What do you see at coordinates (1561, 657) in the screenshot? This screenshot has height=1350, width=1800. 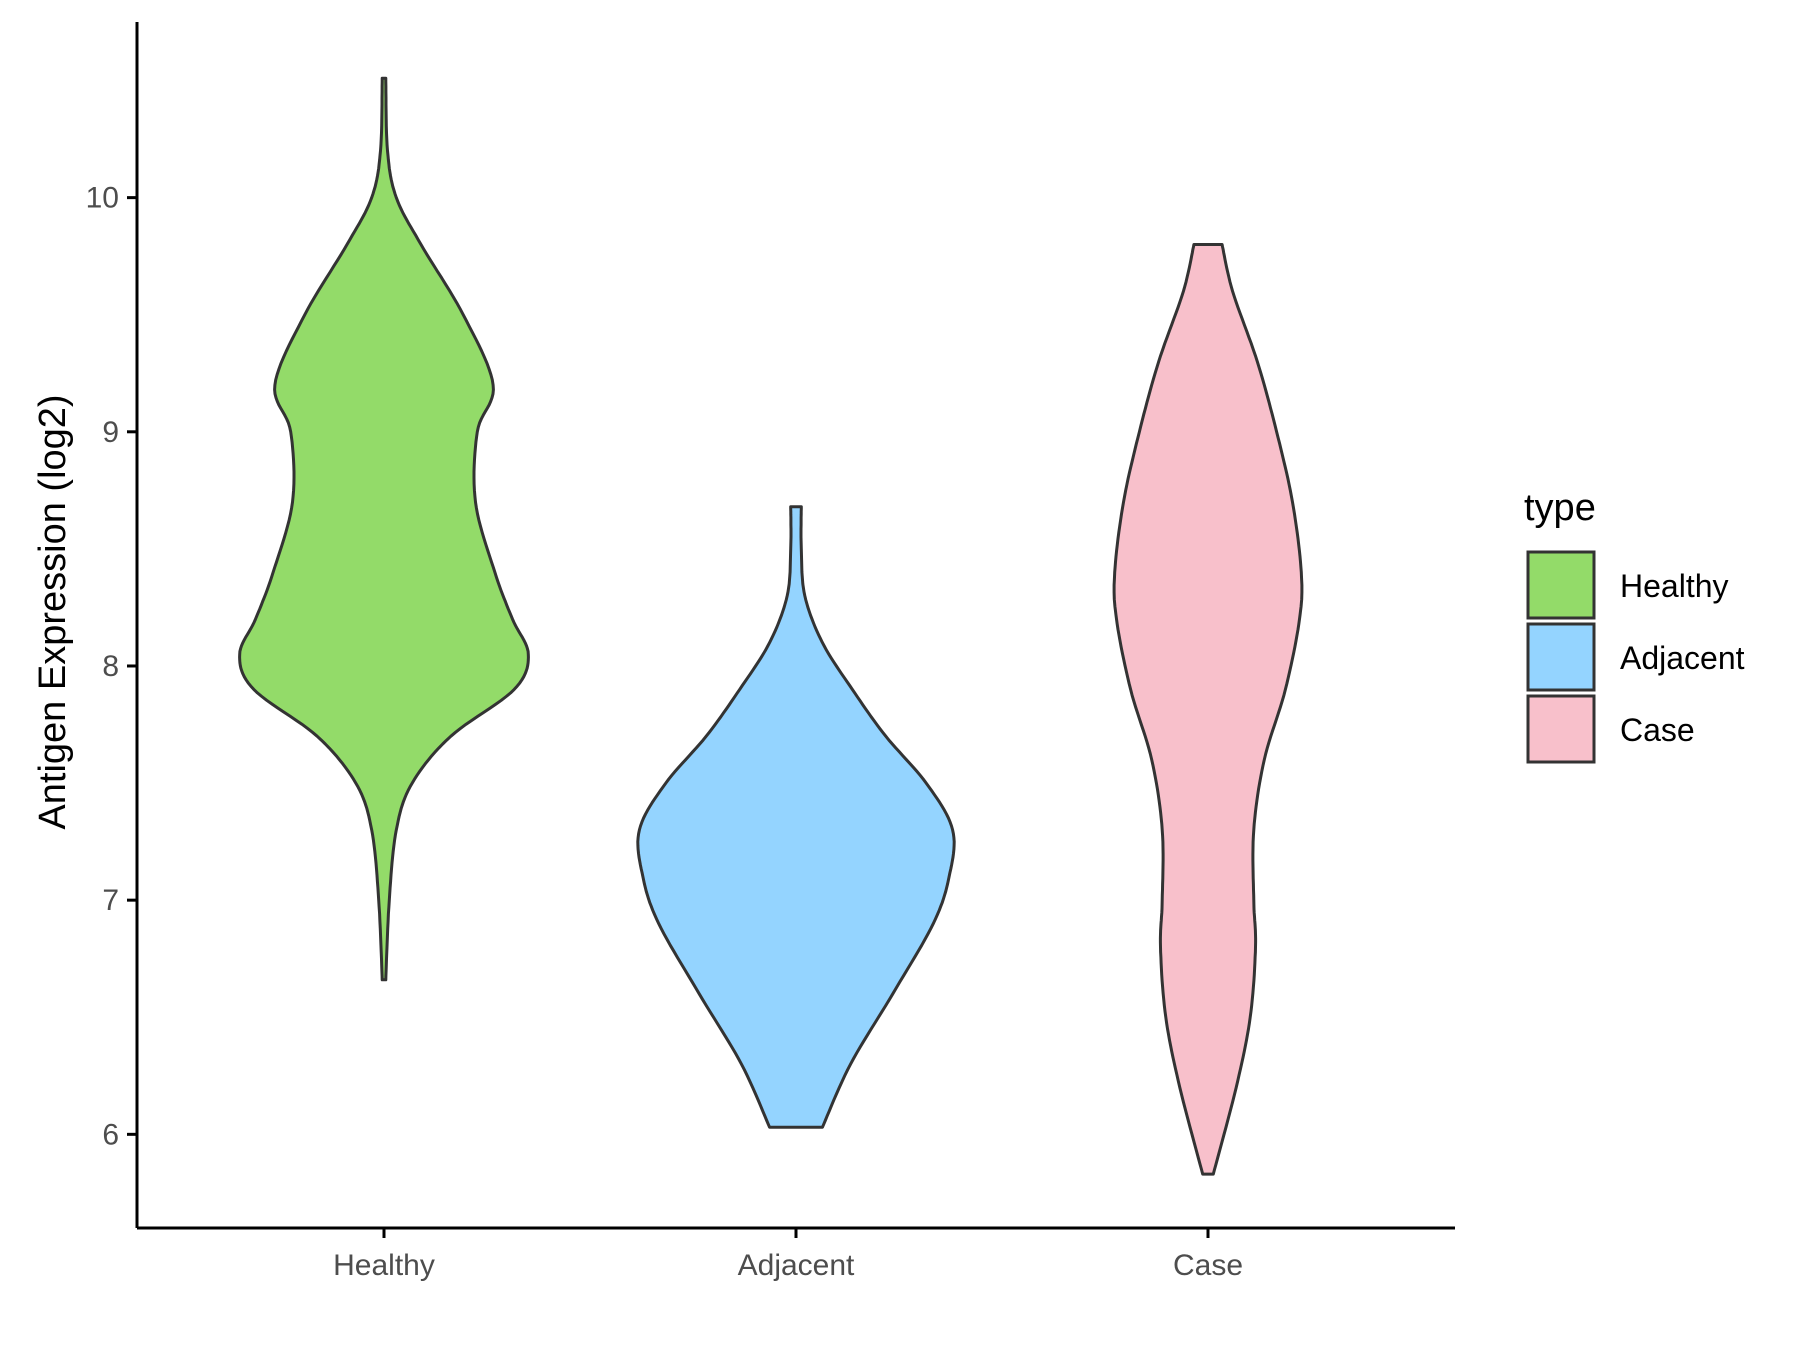 I see `legend-swatch-adjacent` at bounding box center [1561, 657].